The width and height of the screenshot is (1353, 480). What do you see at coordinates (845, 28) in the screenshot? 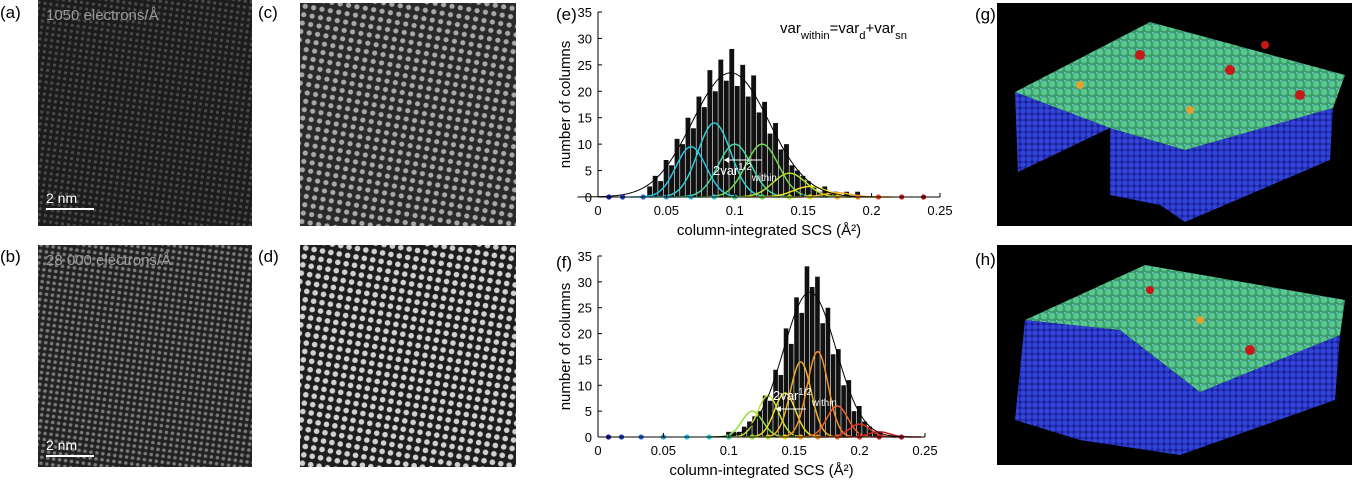
I see `text-part: =var` at bounding box center [845, 28].